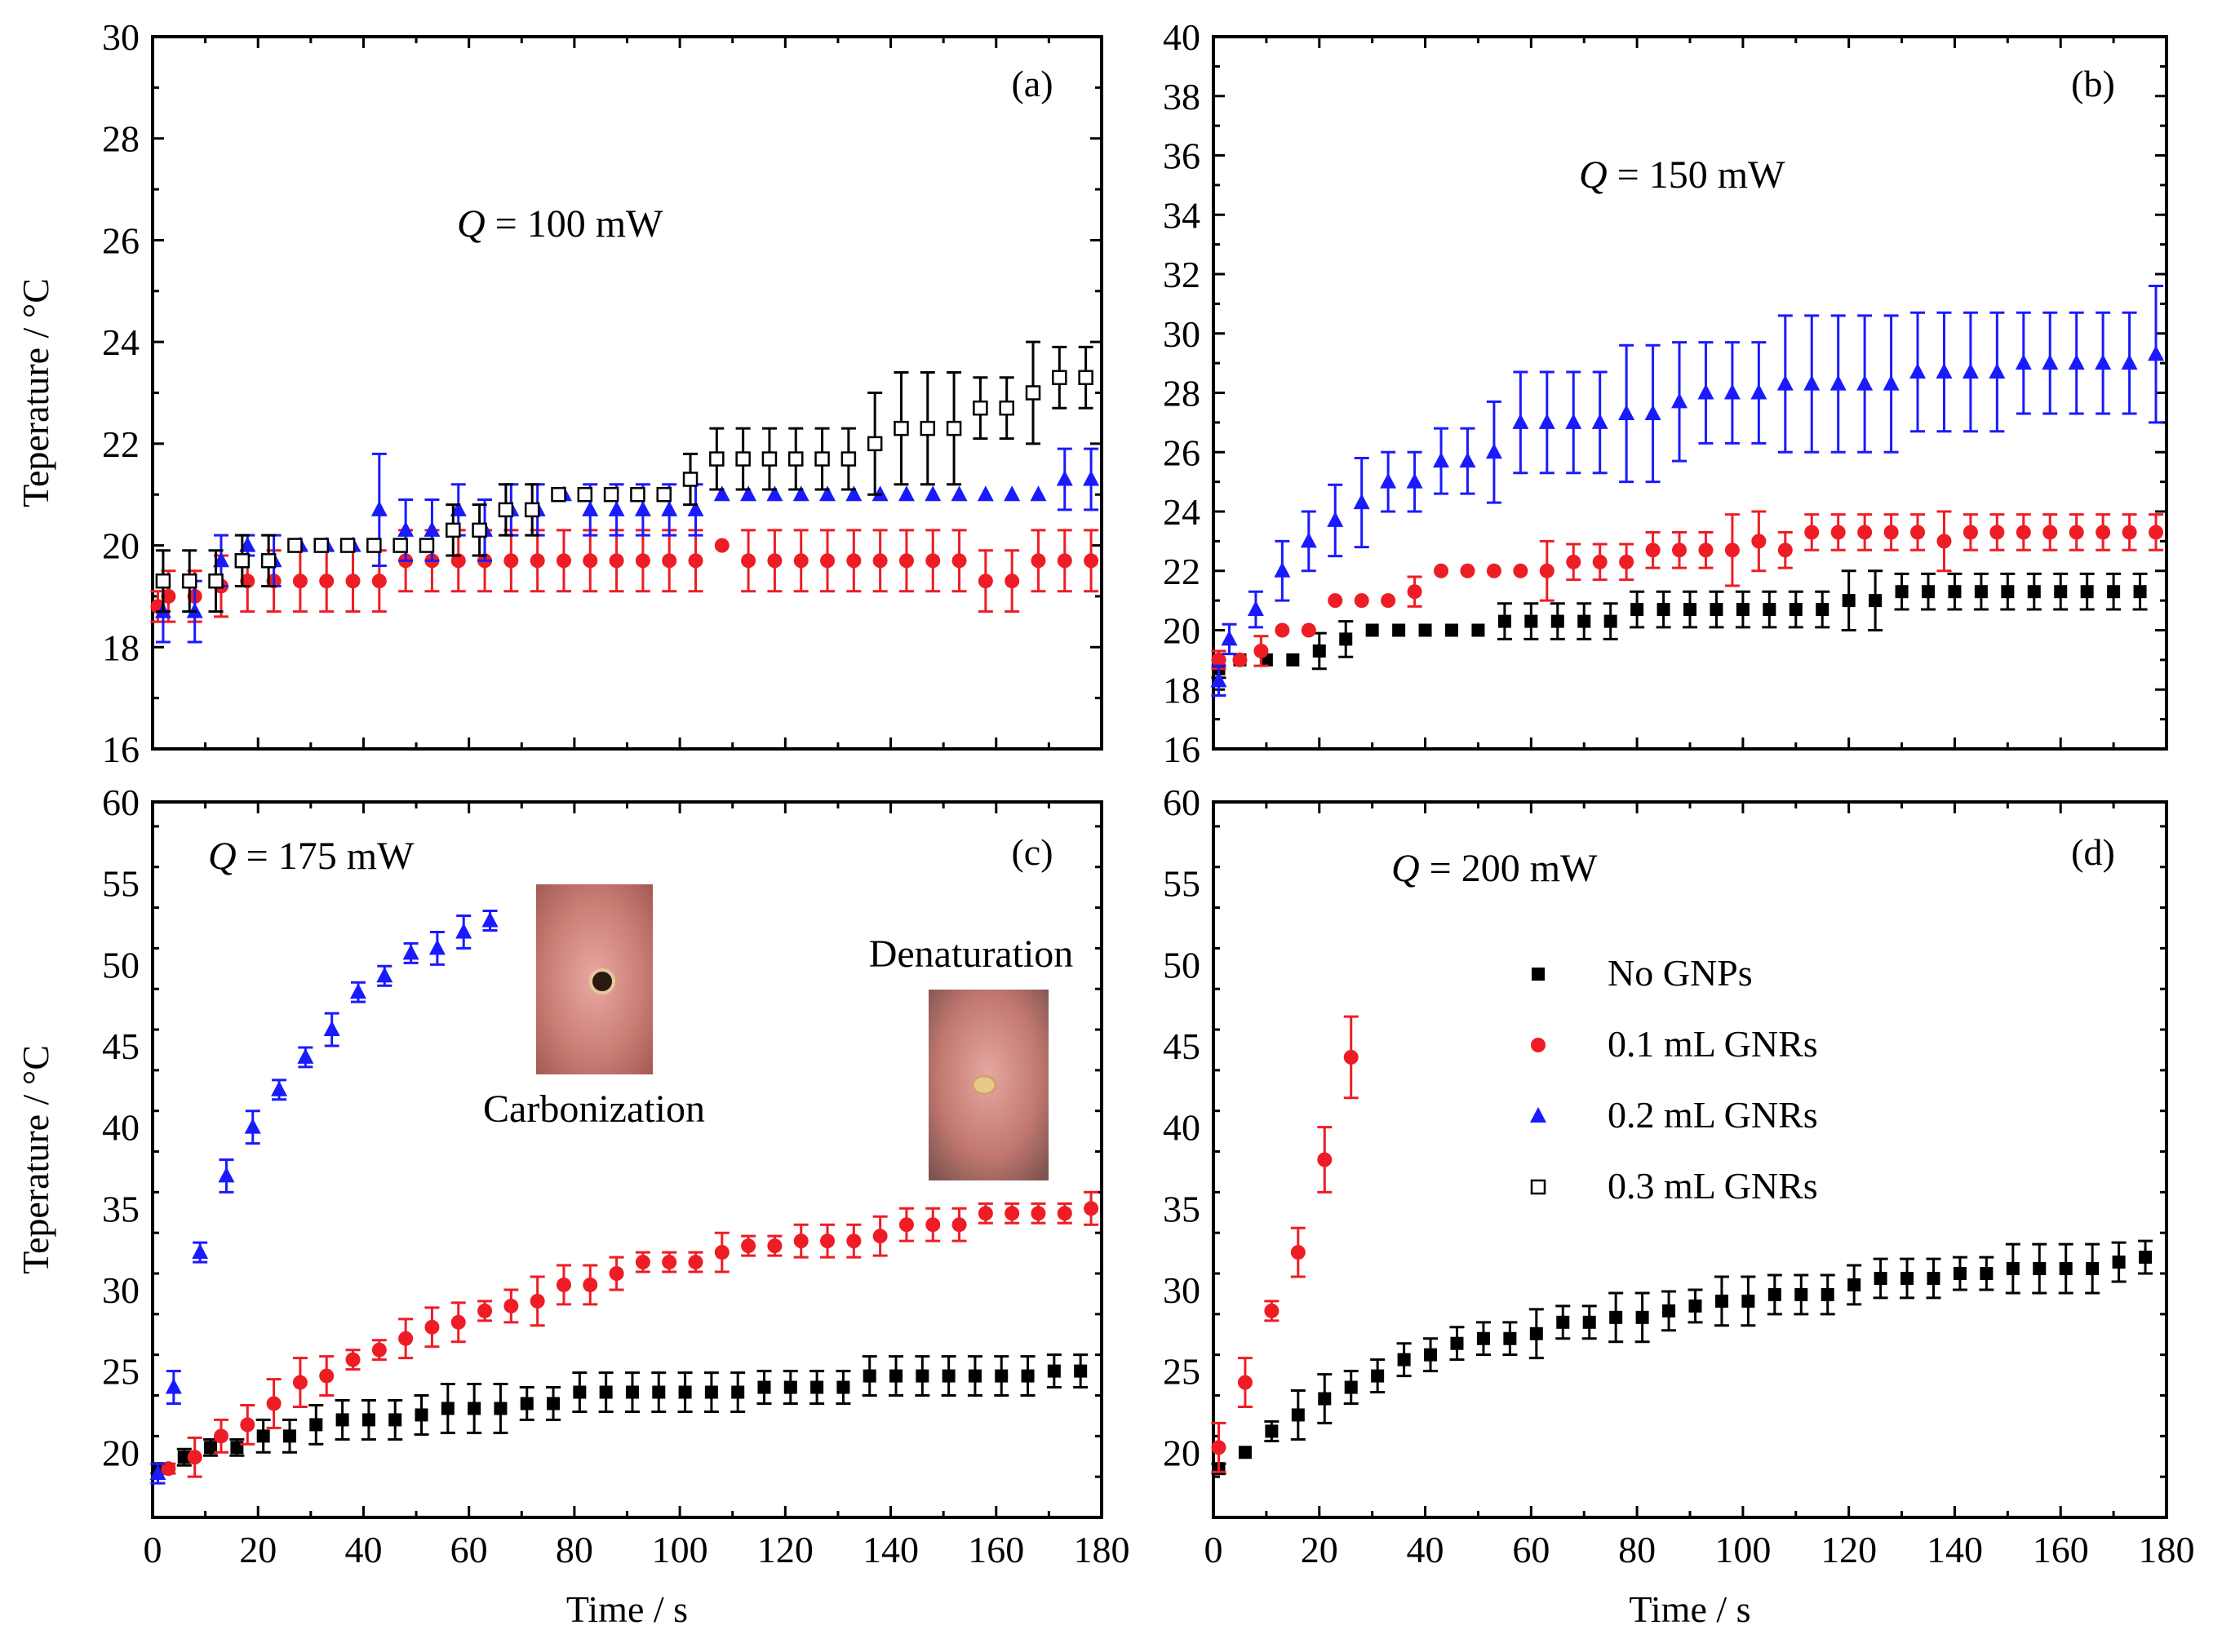 The image size is (2222, 1652). Describe the element at coordinates (1032, 83) in the screenshot. I see `panel-label: (a)` at that location.